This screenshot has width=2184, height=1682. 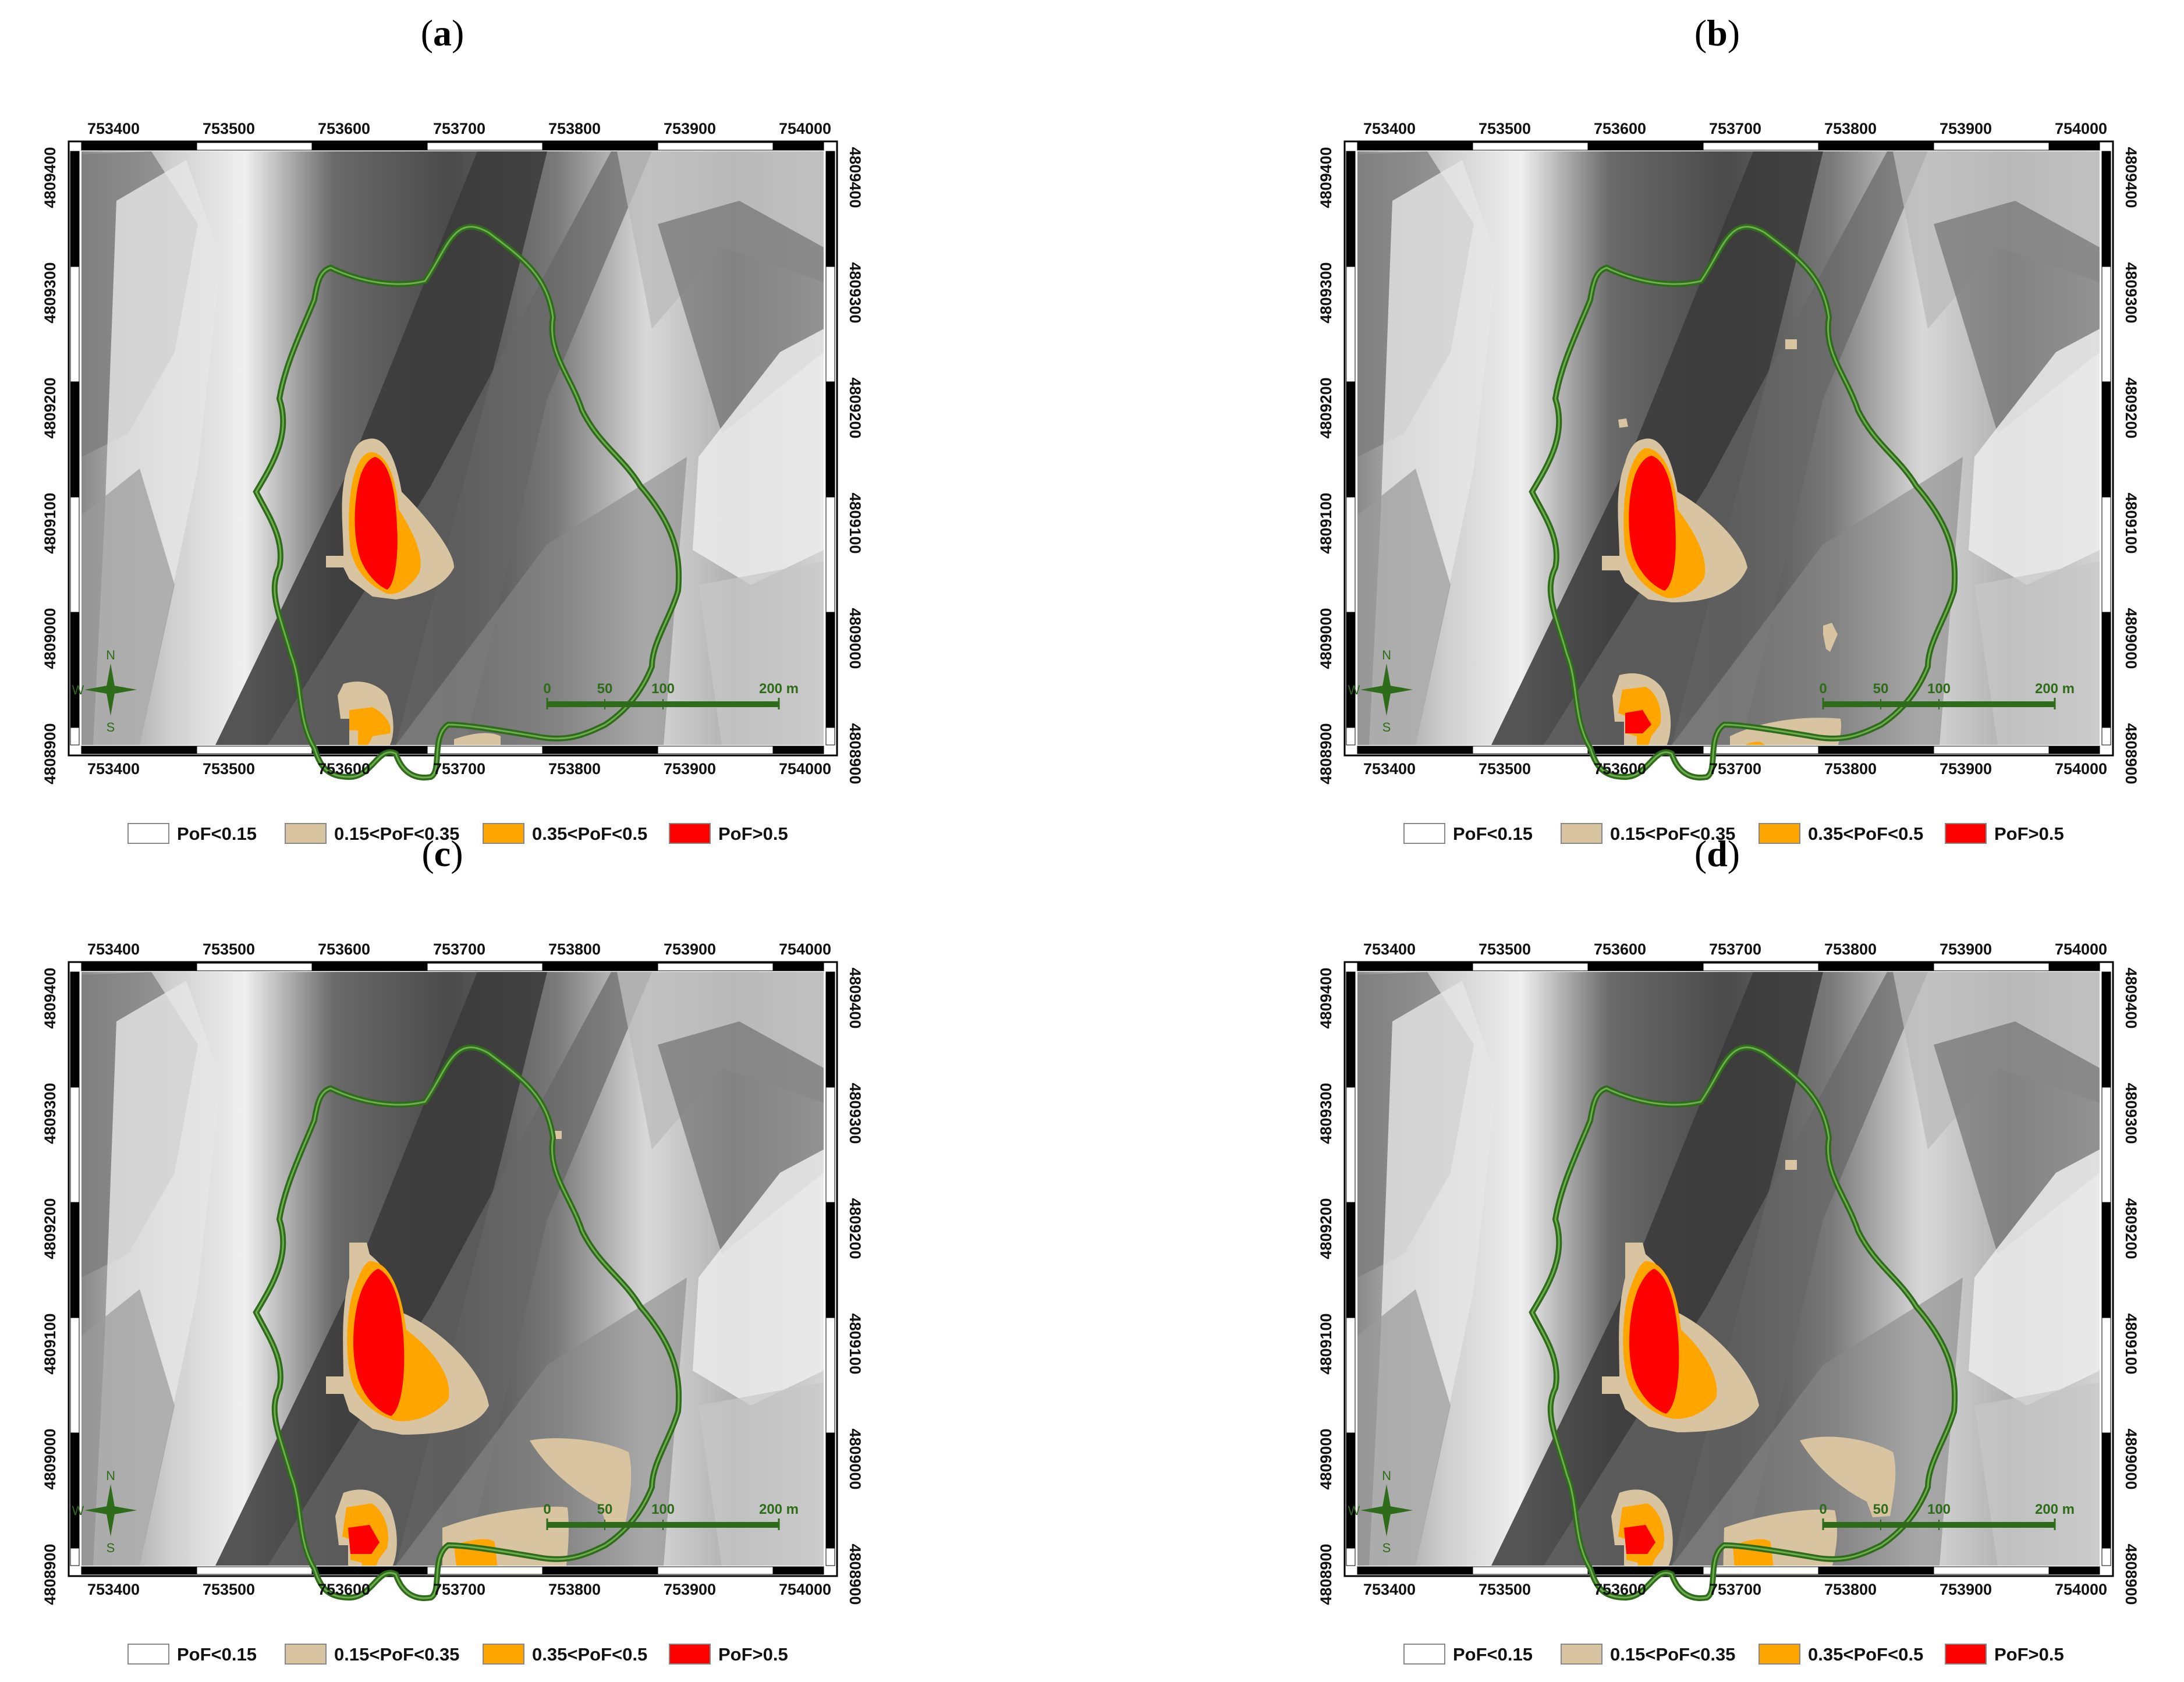 I want to click on panel-letter: d, so click(x=1717, y=853).